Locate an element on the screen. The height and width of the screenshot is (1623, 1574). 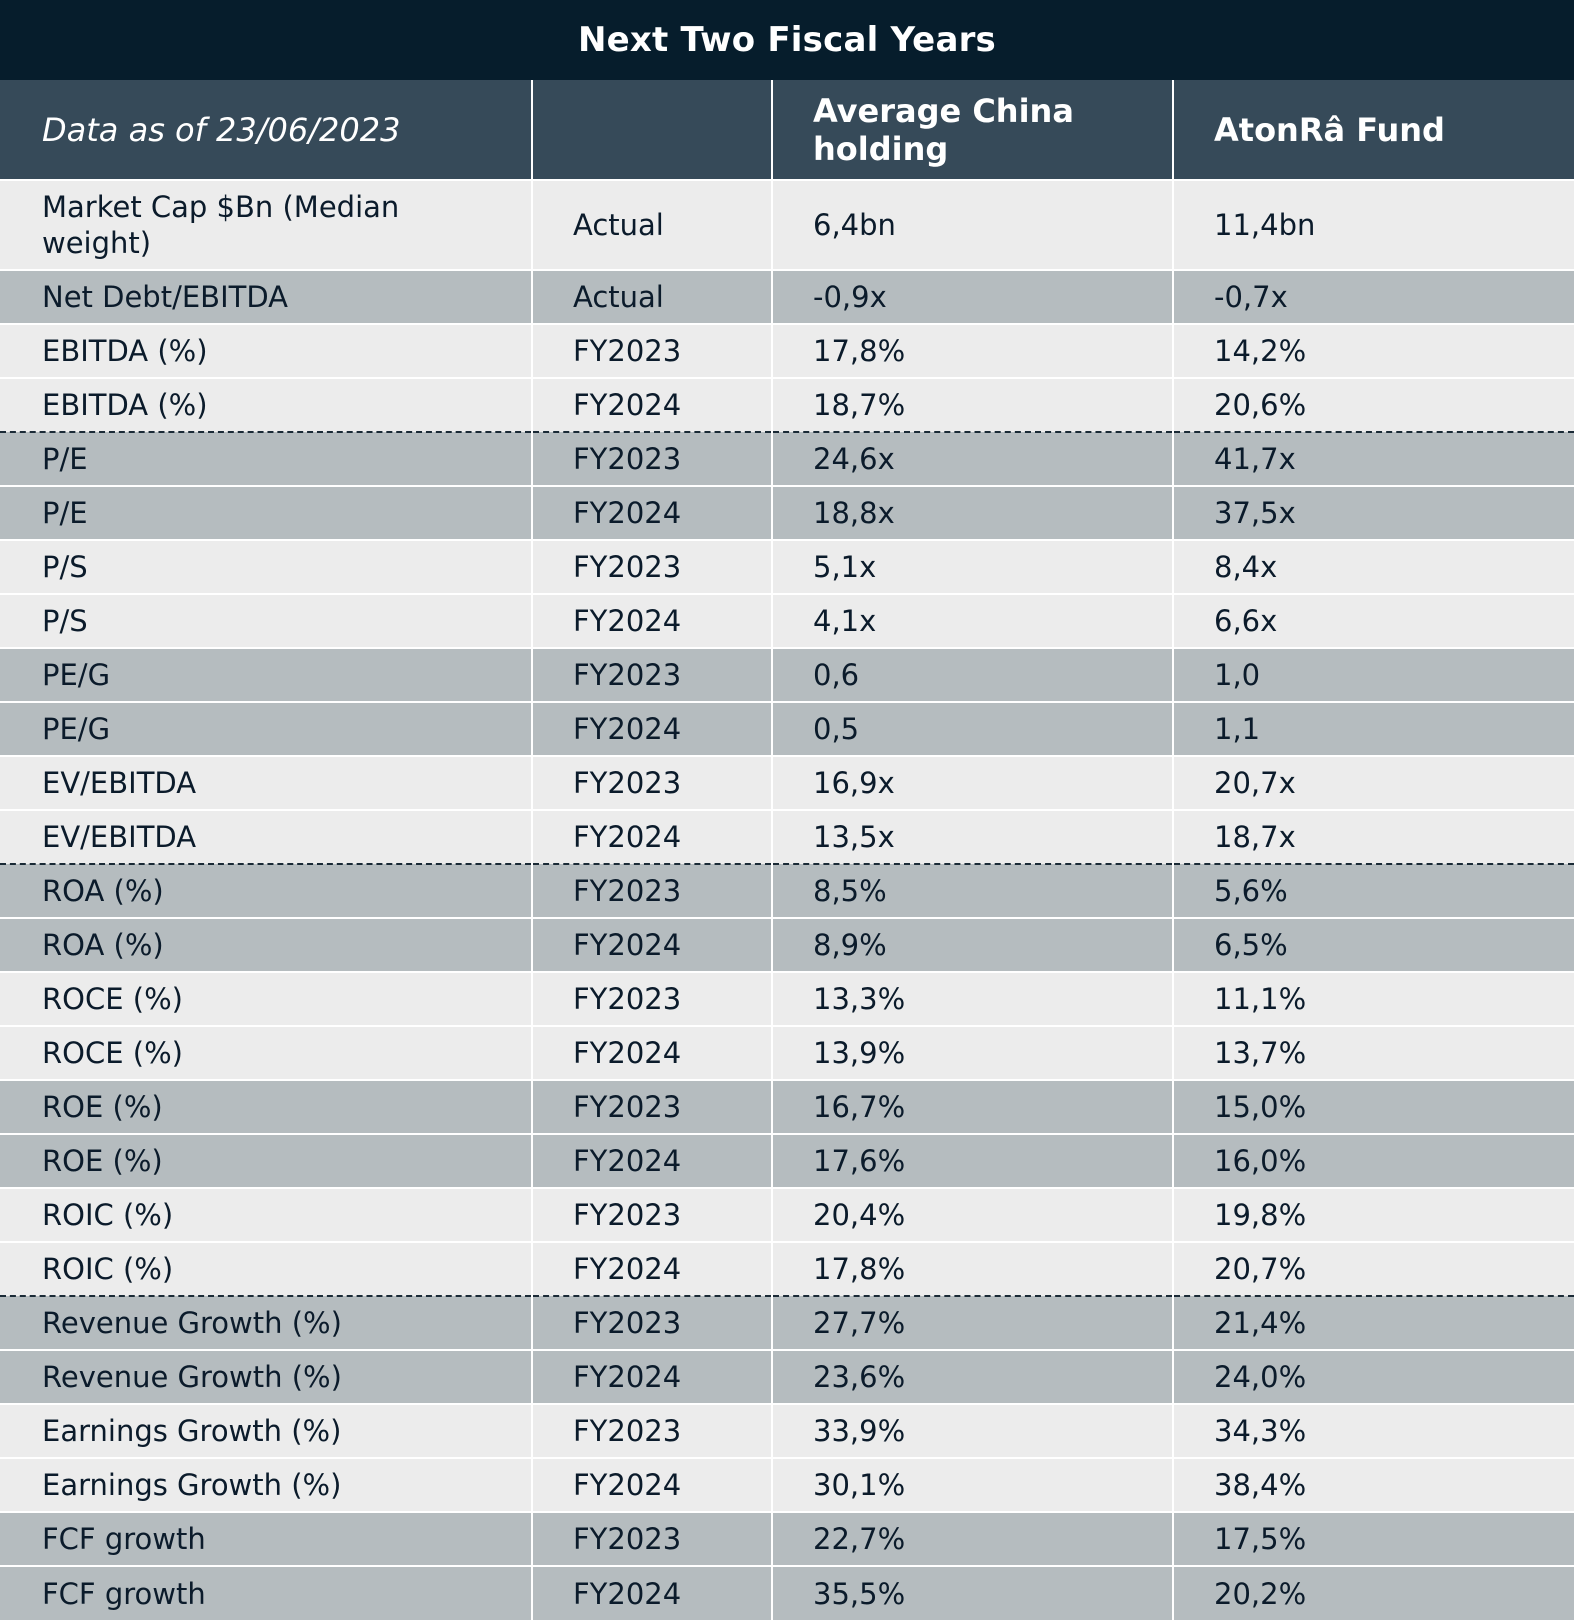
china-value-cell: 0,5 is located at coordinates (972, 728).